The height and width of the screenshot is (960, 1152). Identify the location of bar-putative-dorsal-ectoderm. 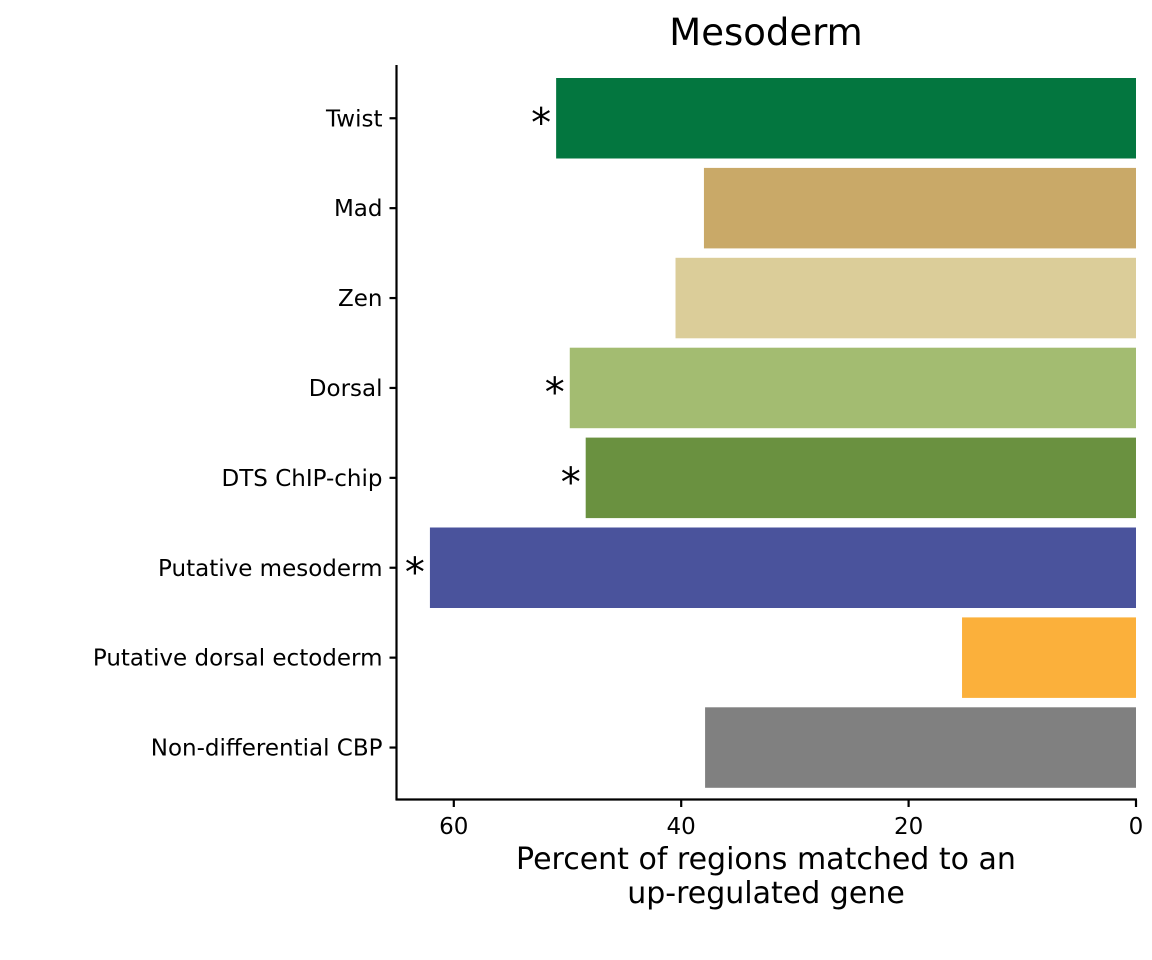
(1049, 657).